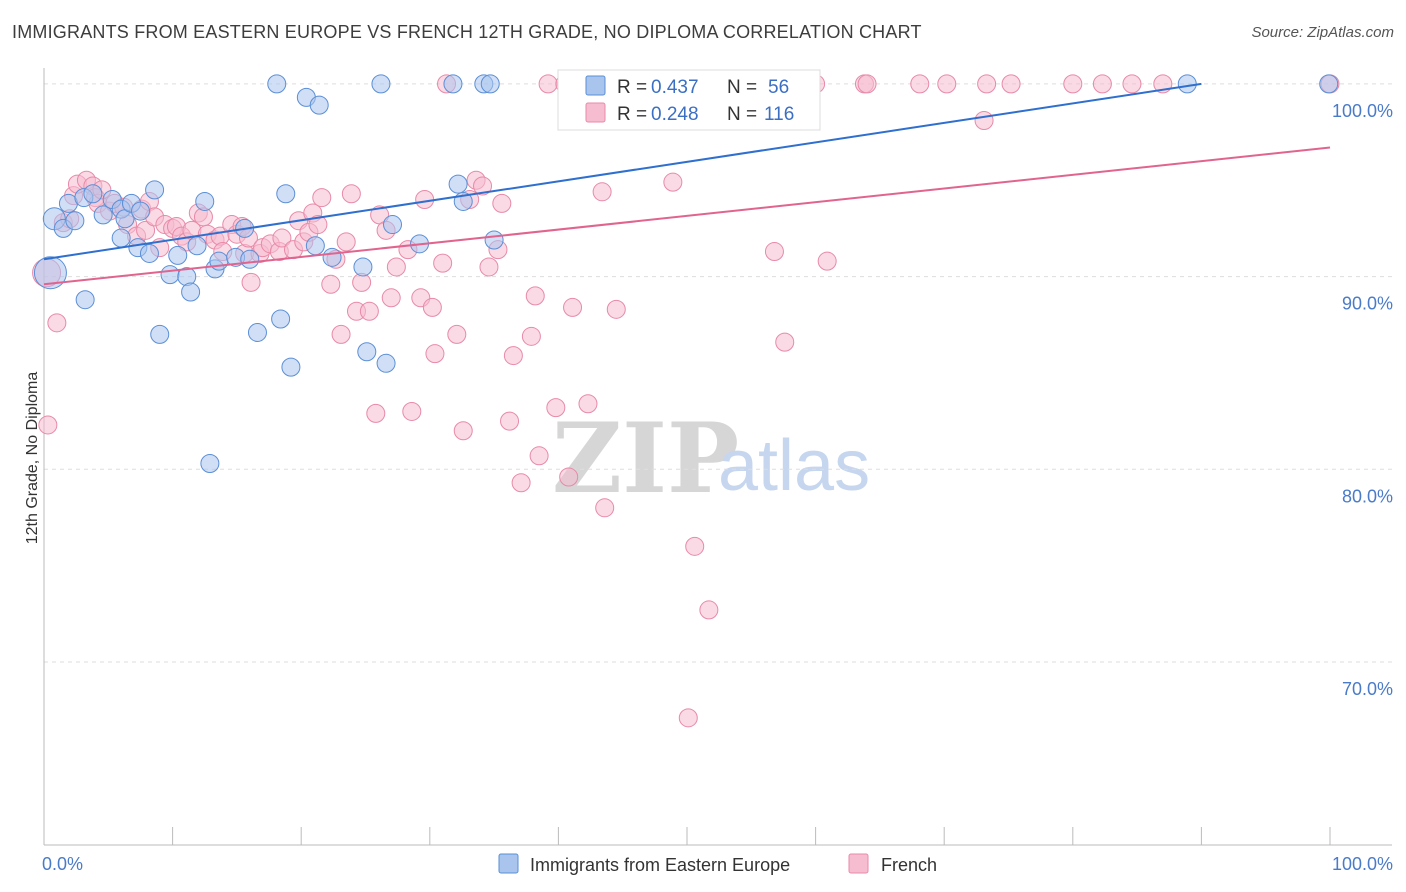 The height and width of the screenshot is (892, 1406). I want to click on watermark-zip: ZIP, so click(645, 458).